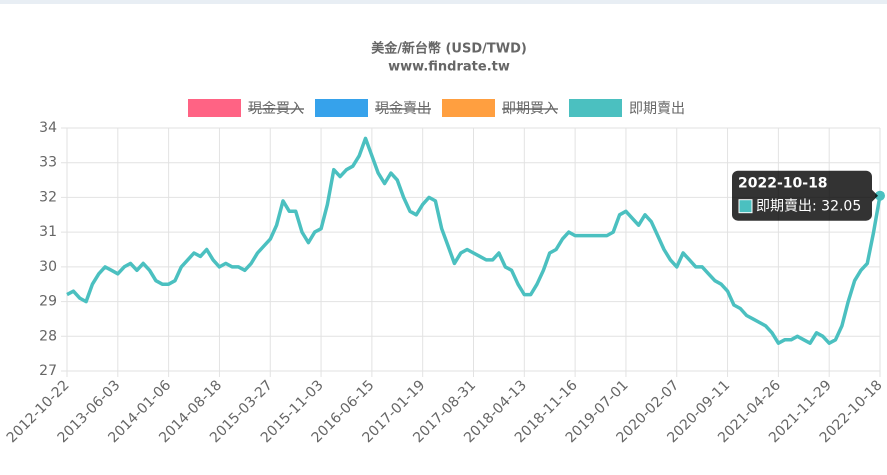  What do you see at coordinates (436, 108) in the screenshot?
I see `legend: 現金買入 現金賣出 即期買入 即期賣出` at bounding box center [436, 108].